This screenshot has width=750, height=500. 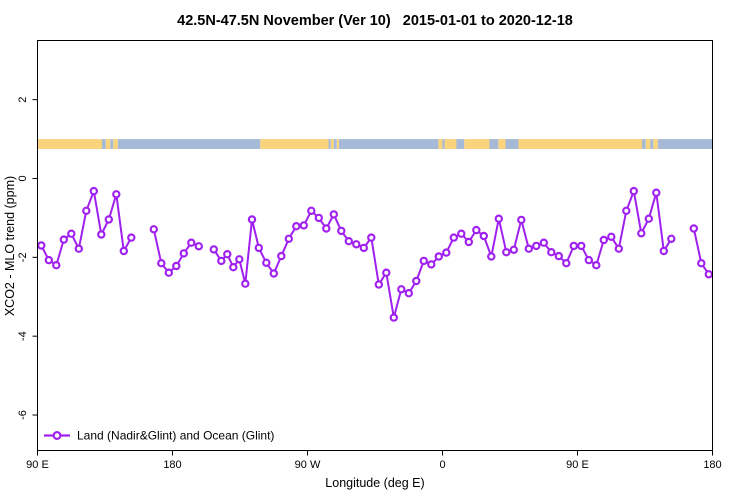 I want to click on y-tick-label: 0, so click(x=23, y=178).